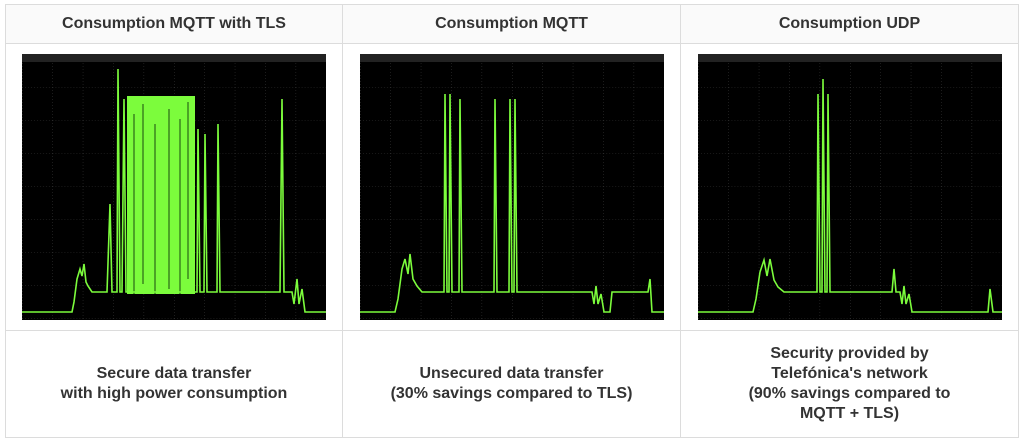 The height and width of the screenshot is (444, 1025). I want to click on description-line: Security provided by, so click(849, 353).